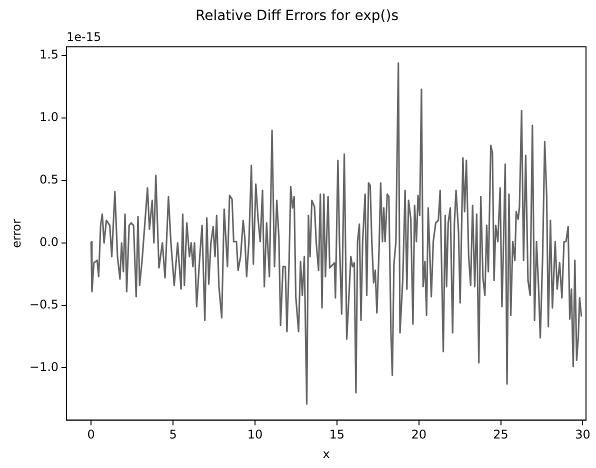  What do you see at coordinates (16, 233) in the screenshot?
I see `y-axis-title: error` at bounding box center [16, 233].